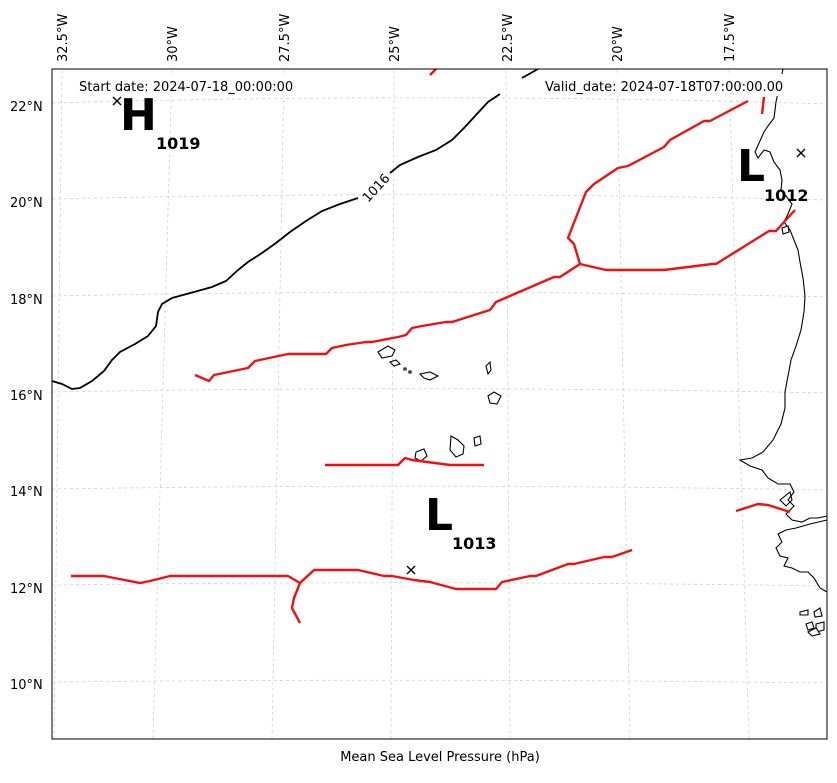 The height and width of the screenshot is (783, 837). Describe the element at coordinates (186, 87) in the screenshot. I see `start-date-label: Start date: 2024-07-18_00:00:00` at that location.